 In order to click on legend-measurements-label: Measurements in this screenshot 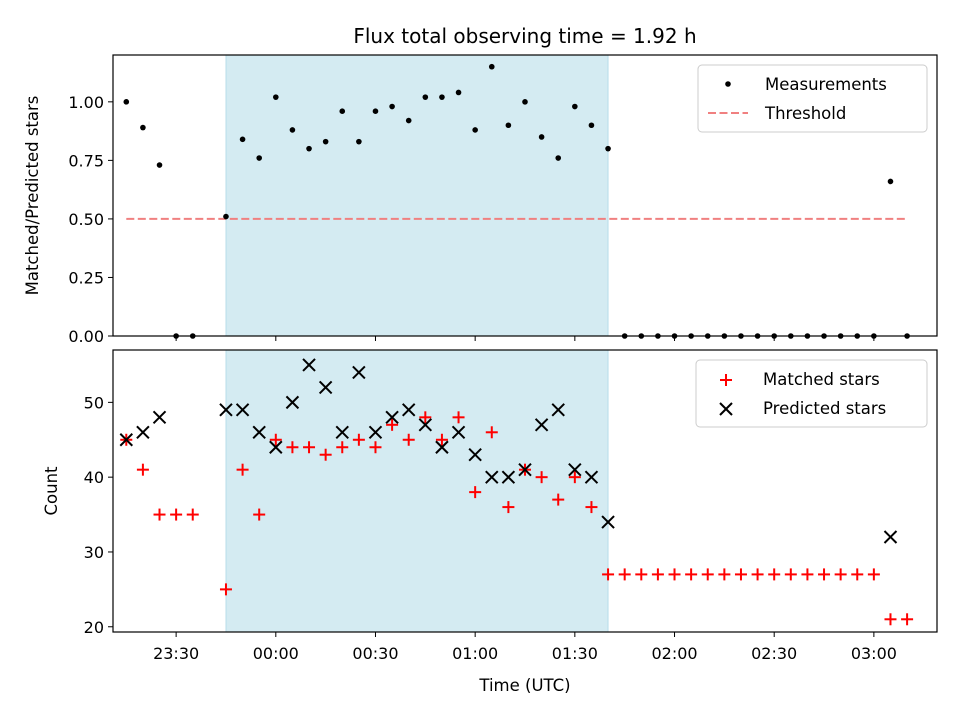, I will do `click(826, 84)`.